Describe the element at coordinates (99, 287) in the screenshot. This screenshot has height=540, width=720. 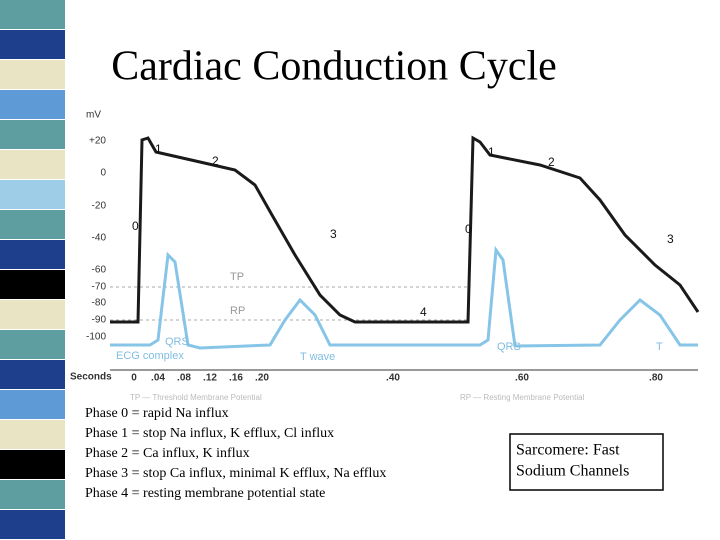
I see `y-label: -70` at that location.